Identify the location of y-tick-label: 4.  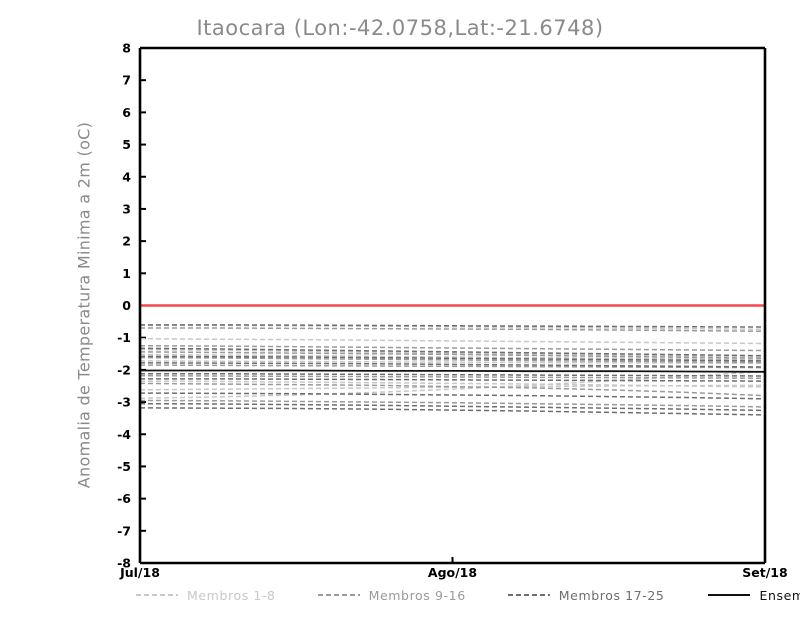
(126, 176).